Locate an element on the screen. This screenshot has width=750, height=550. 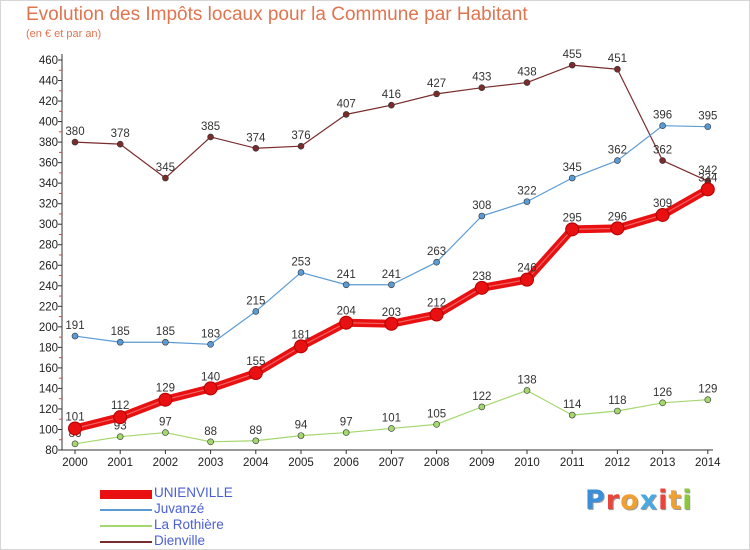
data-label: 451 is located at coordinates (617, 59).